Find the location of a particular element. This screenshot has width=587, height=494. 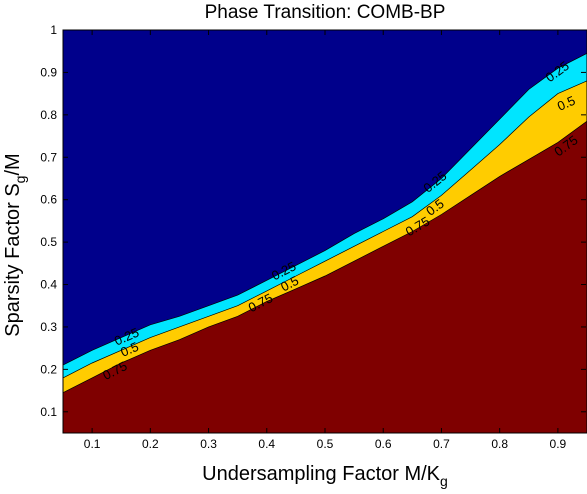

contour-label-0.5-4: 0.5 is located at coordinates (566, 103).